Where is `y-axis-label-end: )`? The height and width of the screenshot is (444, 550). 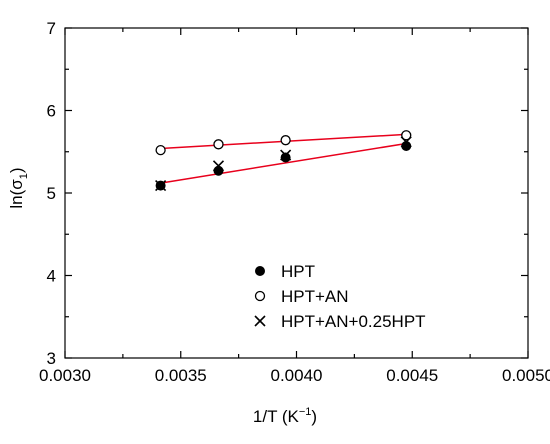
y-axis-label-end: ) is located at coordinates (16, 170).